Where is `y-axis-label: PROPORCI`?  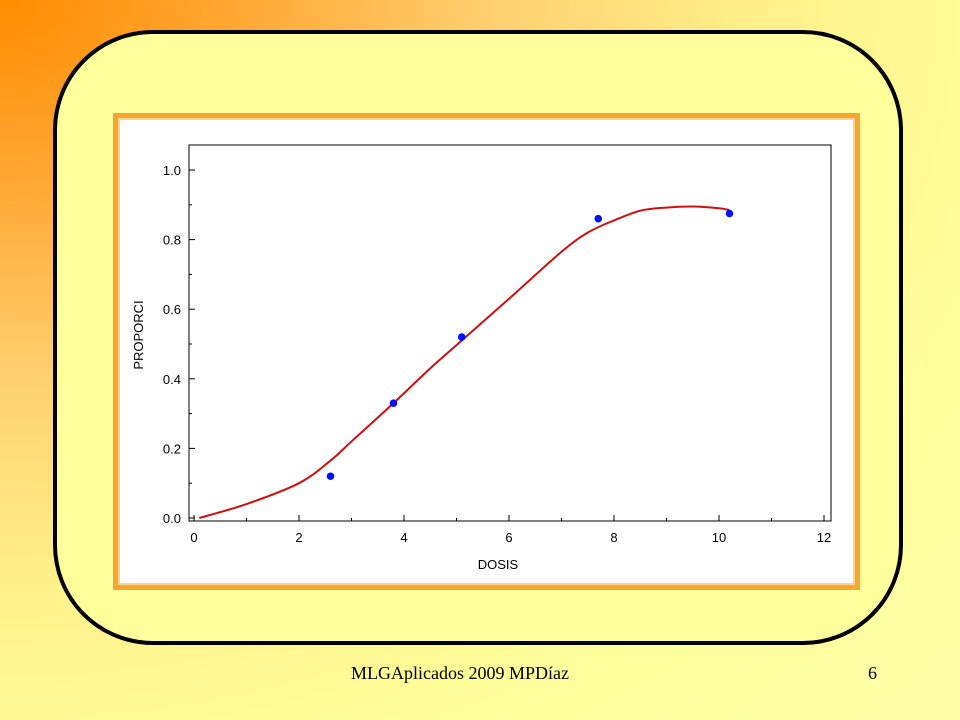 y-axis-label: PROPORCI is located at coordinates (138, 334).